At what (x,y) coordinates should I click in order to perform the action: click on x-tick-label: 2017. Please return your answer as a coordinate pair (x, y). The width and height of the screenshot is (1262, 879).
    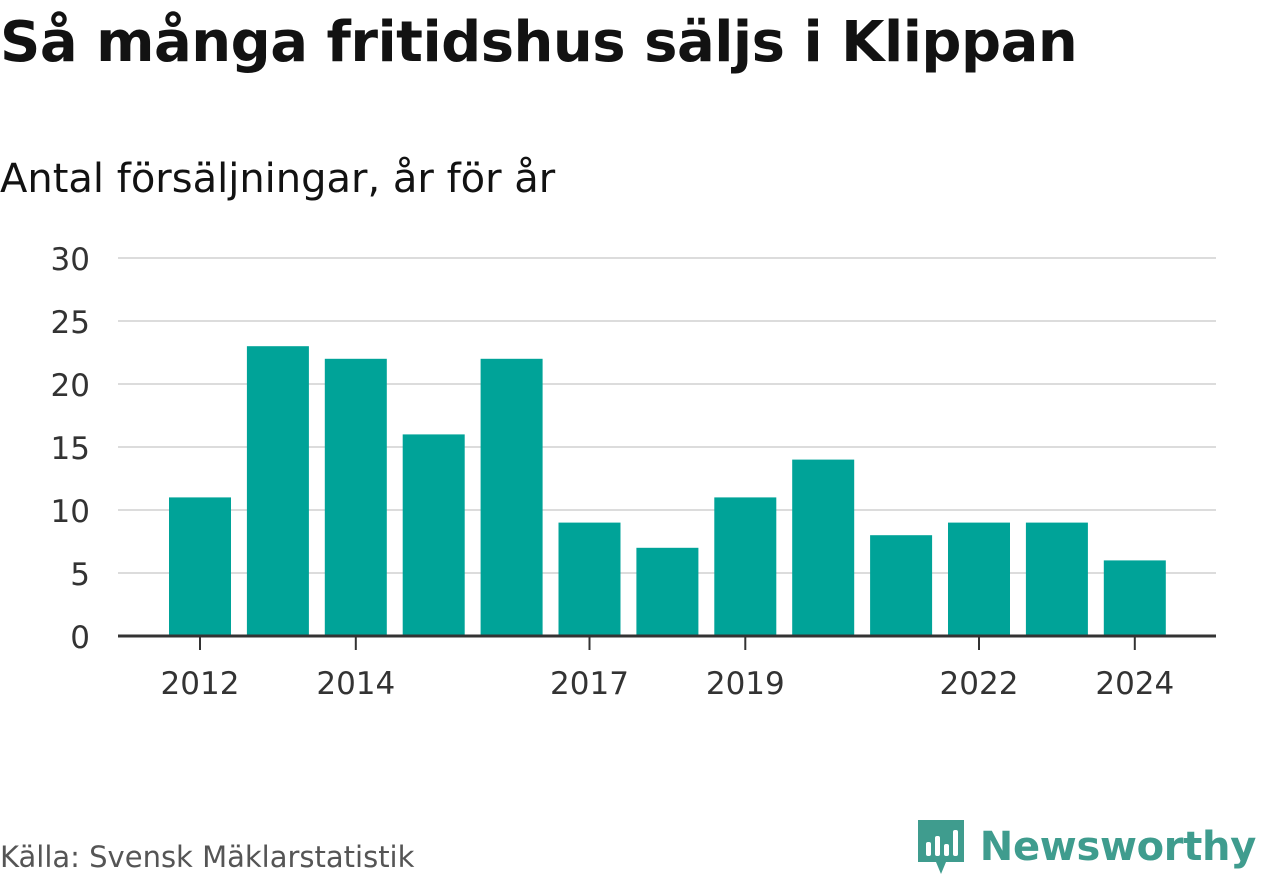
    Looking at the image, I should click on (589, 684).